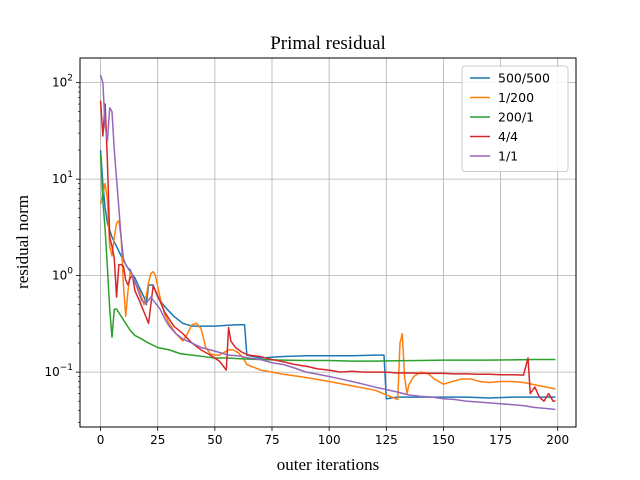 This screenshot has height=480, width=640. I want to click on legend-label: 200/1, so click(516, 117).